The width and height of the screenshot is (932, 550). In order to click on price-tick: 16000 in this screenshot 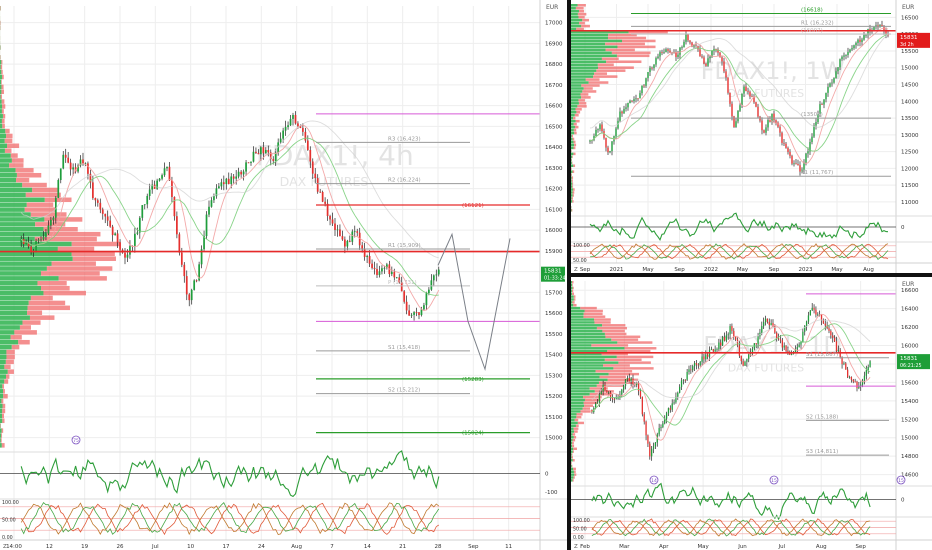, I will do `click(554, 231)`.